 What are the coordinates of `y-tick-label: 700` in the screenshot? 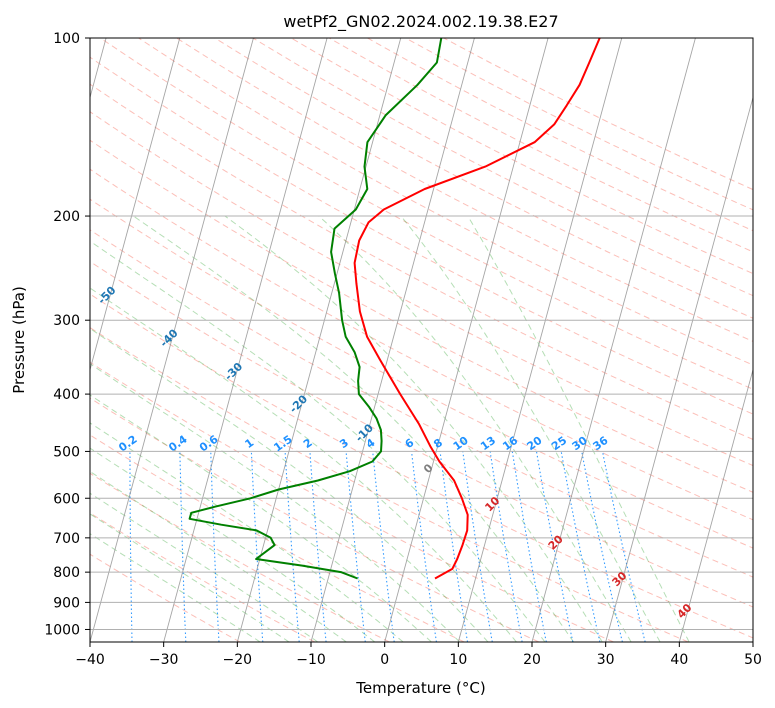 It's located at (66, 539).